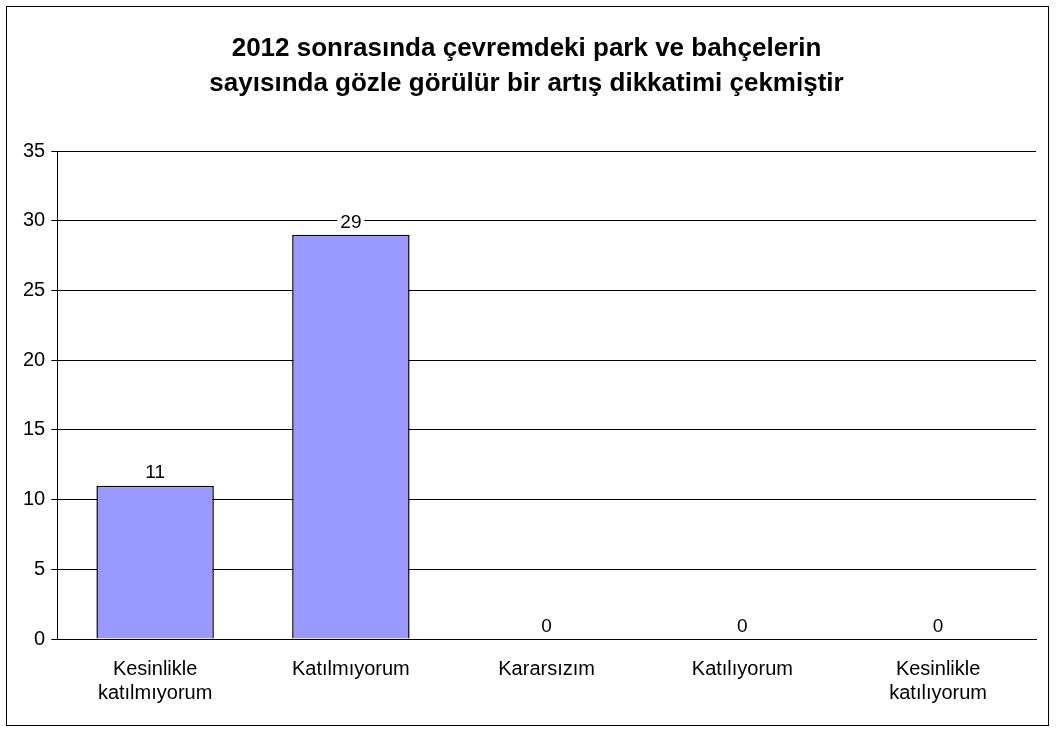  I want to click on chart-title: 2012 sonrasında çevremdeki park ve bahçelerin sayısında gözle görülür bir artış dikkatimi çekmiştir, so click(526, 64).